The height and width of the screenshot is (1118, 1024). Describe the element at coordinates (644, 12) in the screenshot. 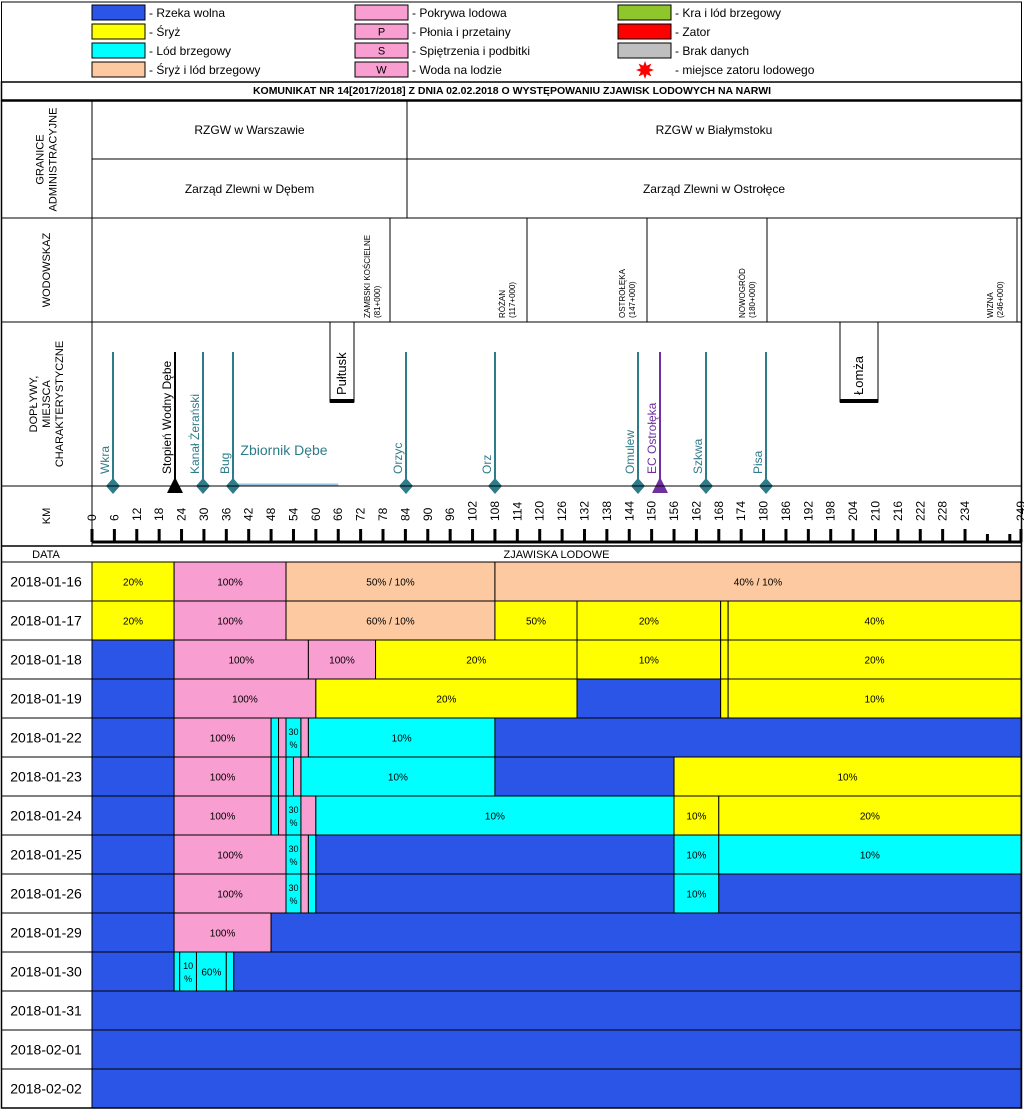

I see `legend-swatch-kra` at that location.